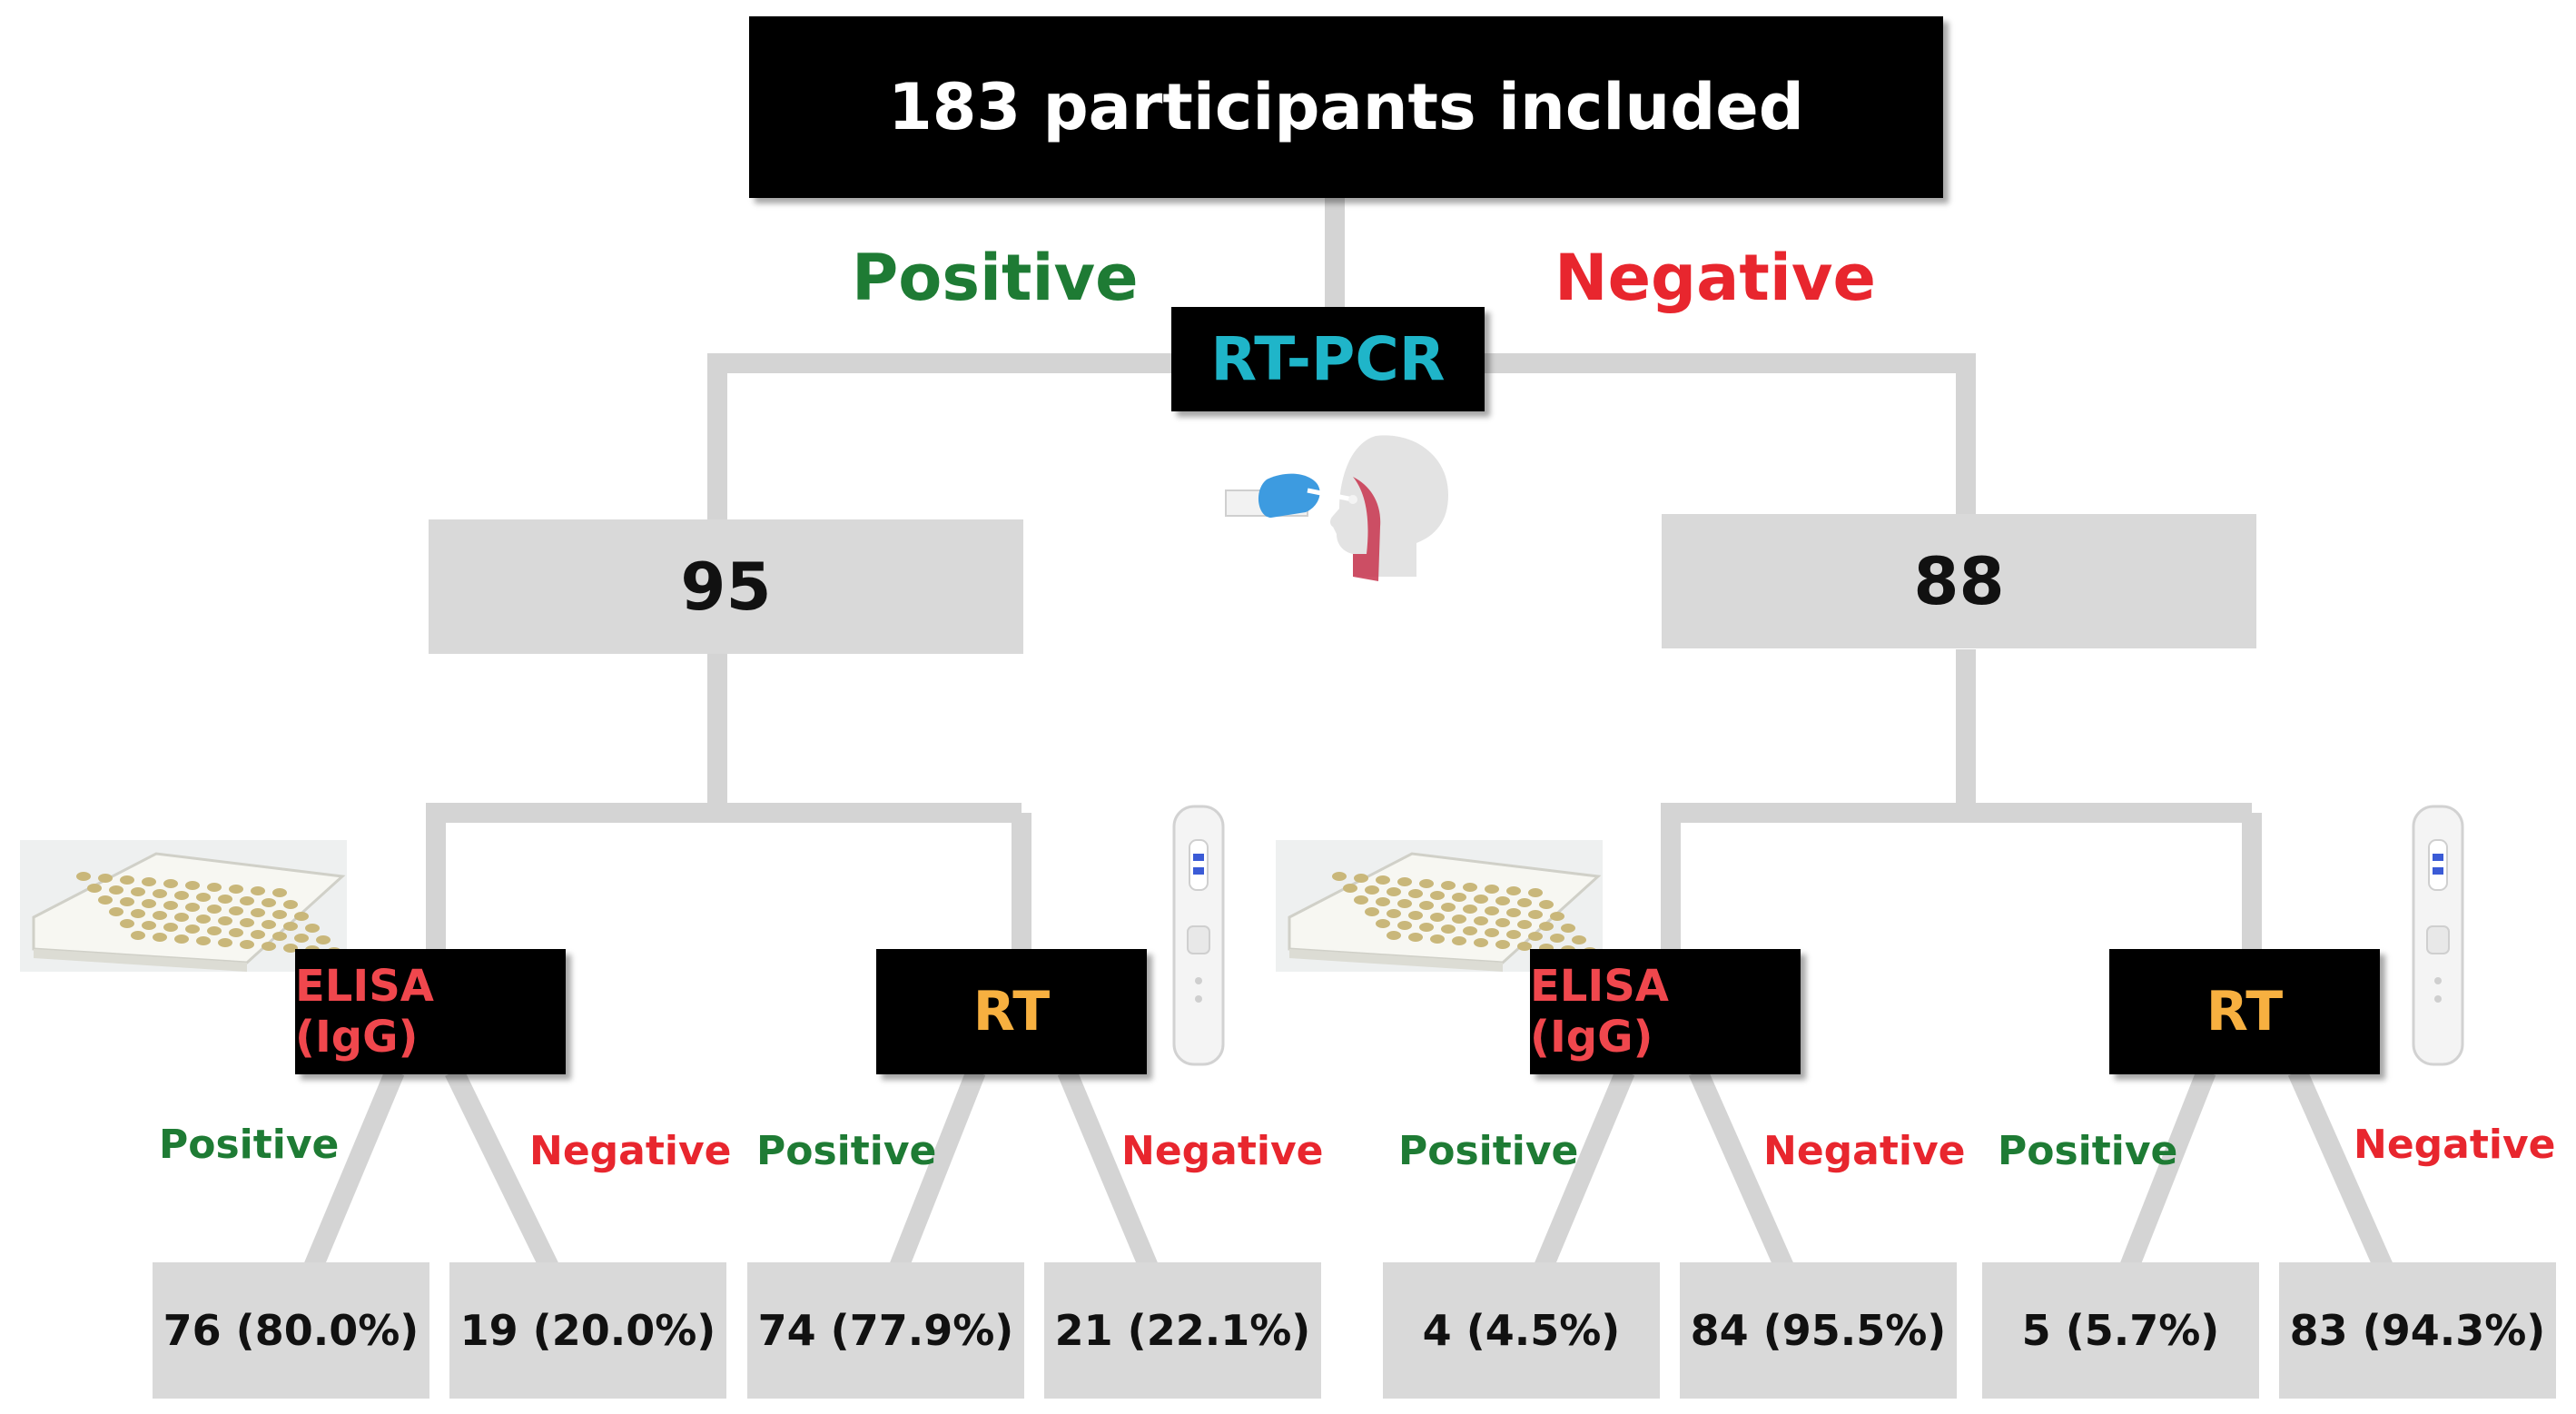 This screenshot has height=1414, width=2576. Describe the element at coordinates (587, 1330) in the screenshot. I see `result-value: 19 (20.0%)` at that location.